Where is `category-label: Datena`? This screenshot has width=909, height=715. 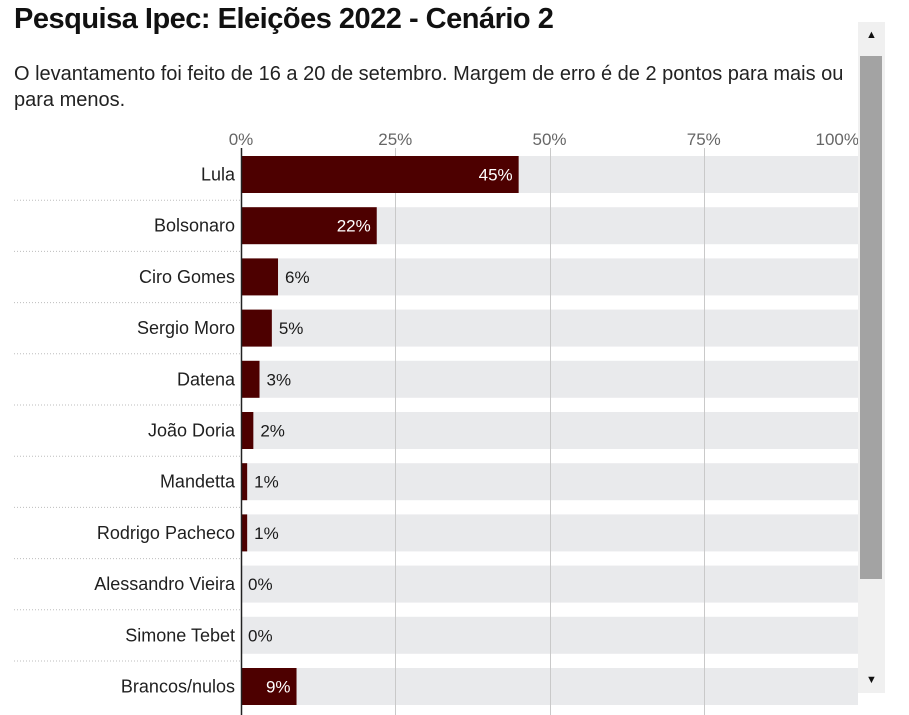
category-label: Datena is located at coordinates (206, 379).